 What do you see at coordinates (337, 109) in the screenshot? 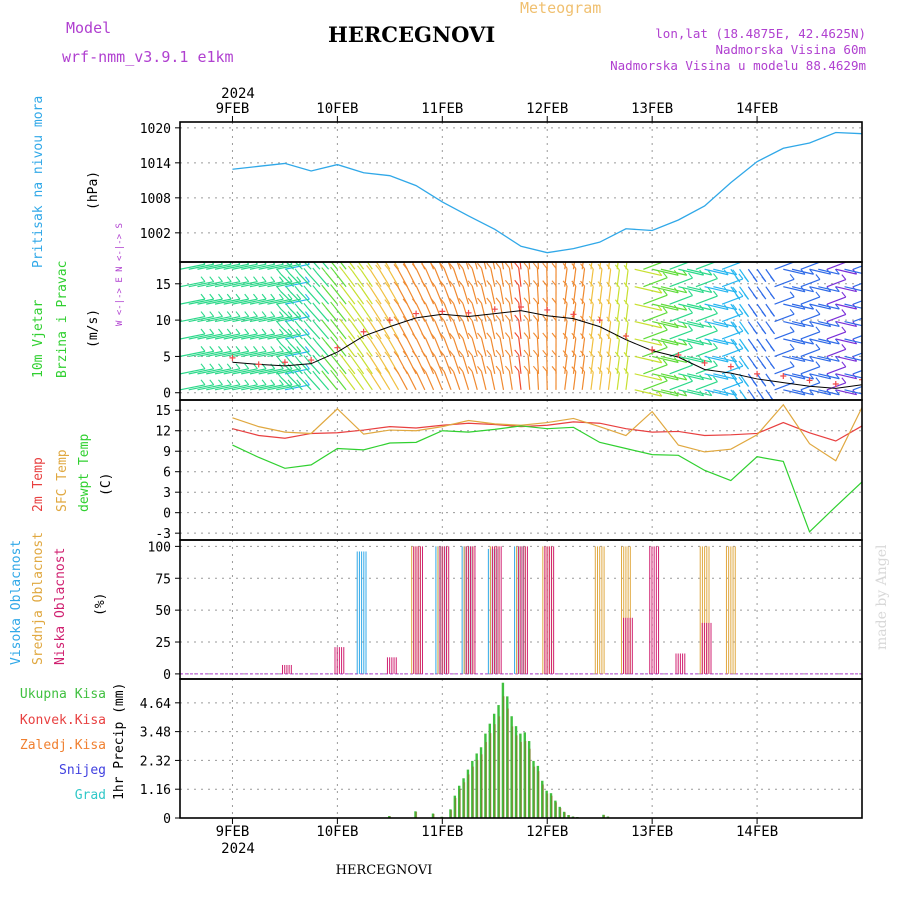
I see `x-date-label-top: 10FEB` at bounding box center [337, 109].